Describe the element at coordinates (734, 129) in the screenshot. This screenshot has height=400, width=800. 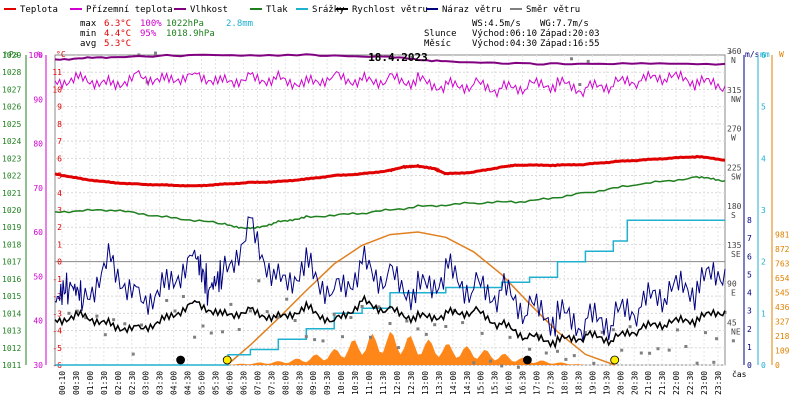
I see `direction-tick: 270` at that location.